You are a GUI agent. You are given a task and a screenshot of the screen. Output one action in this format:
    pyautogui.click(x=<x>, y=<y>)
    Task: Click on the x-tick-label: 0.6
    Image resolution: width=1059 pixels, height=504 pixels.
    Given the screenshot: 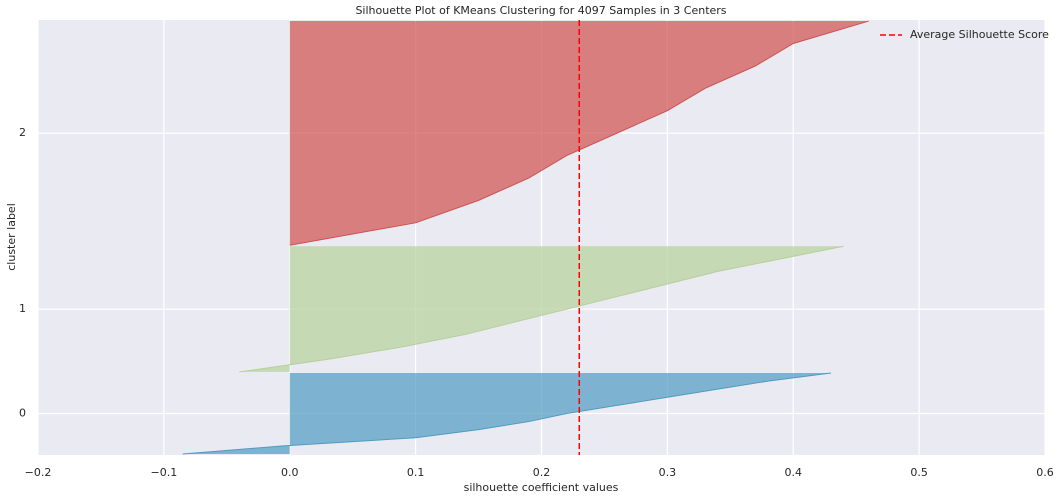 What is the action you would take?
    pyautogui.click(x=1045, y=472)
    